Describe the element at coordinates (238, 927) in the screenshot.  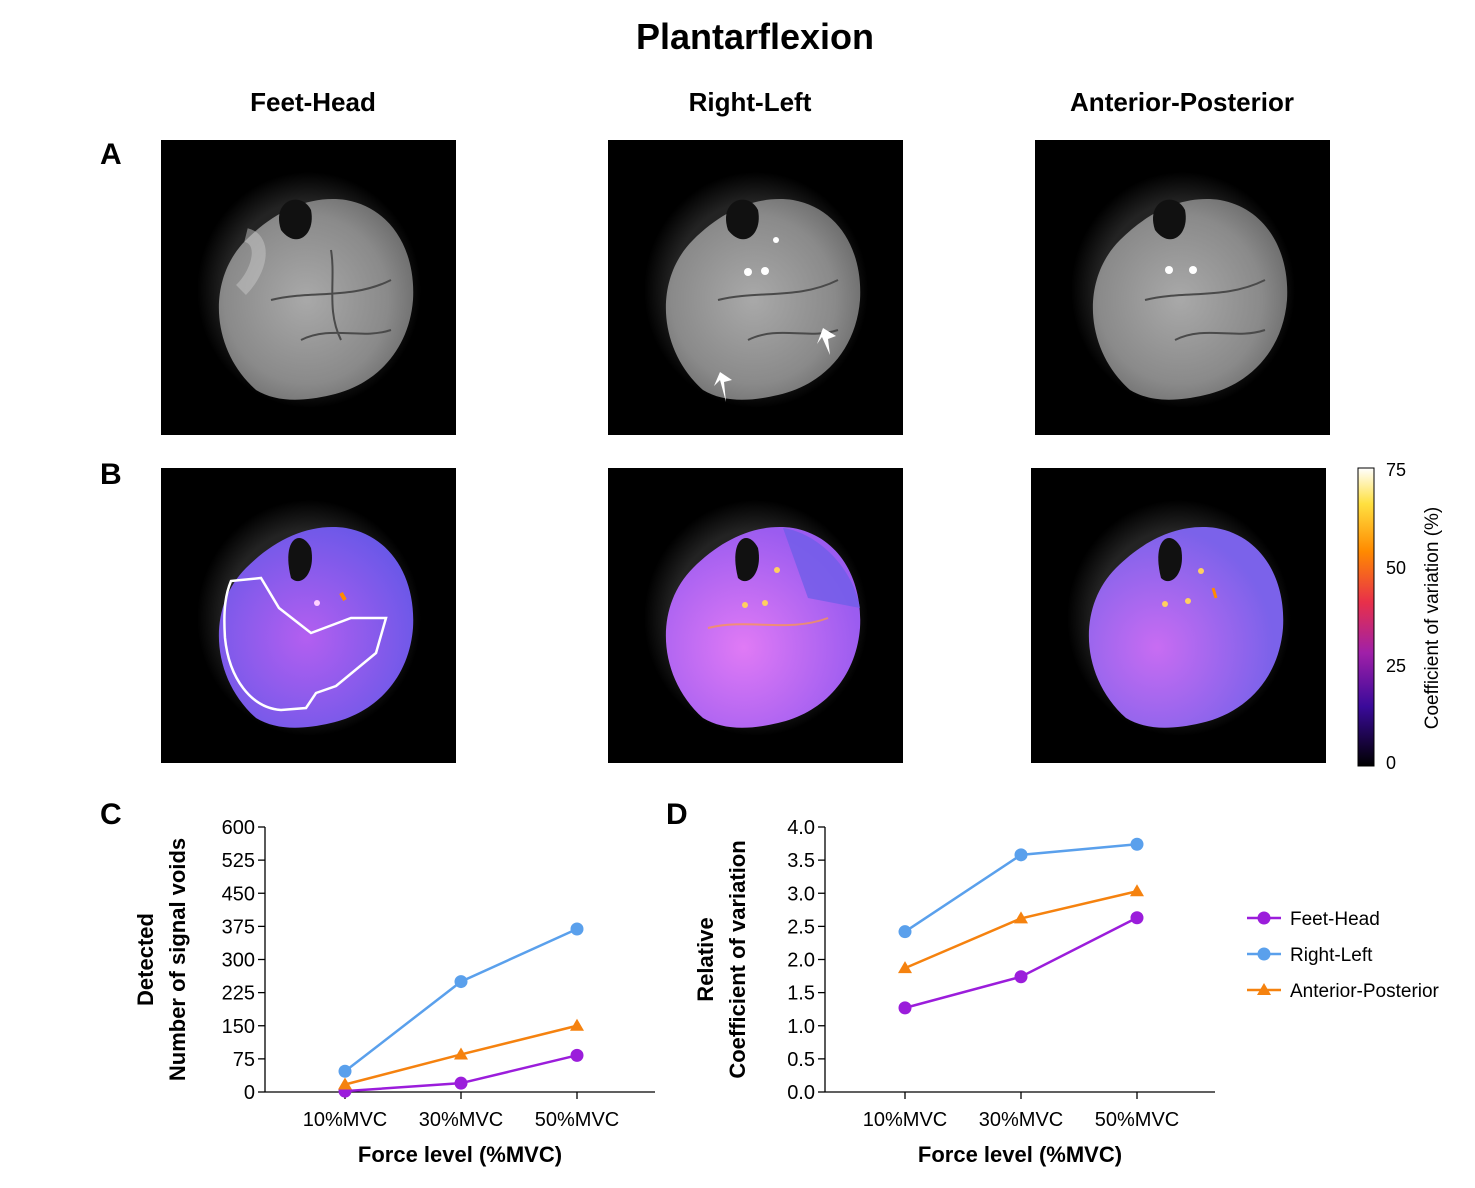
I see `y-tick-label: 375` at that location.